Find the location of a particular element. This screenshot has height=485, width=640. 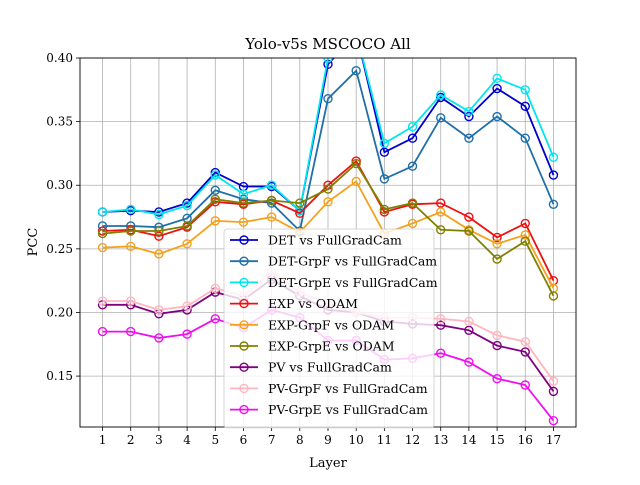

y-tick-label: 0.30 is located at coordinates (59, 185).